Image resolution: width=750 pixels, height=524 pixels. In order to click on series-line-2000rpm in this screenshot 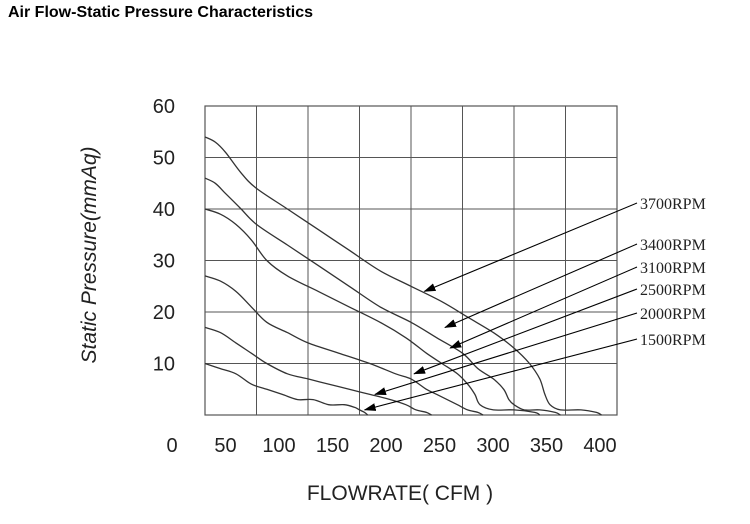, I will do `click(318, 371)`.